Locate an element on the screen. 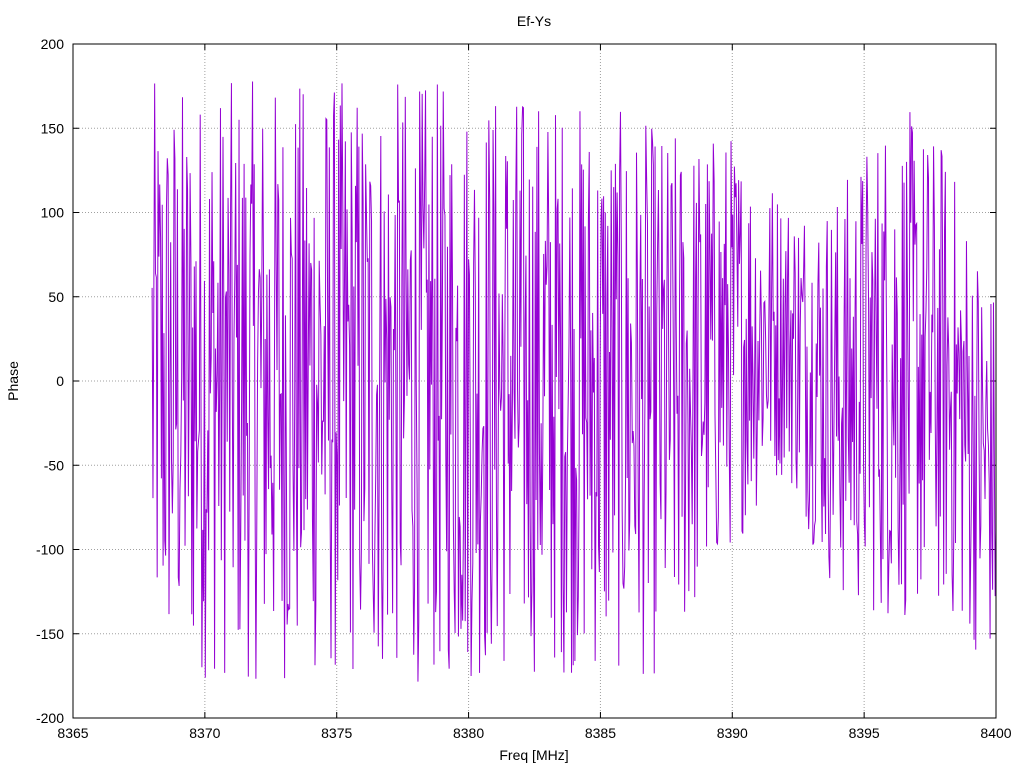  y-tick-label: 150 is located at coordinates (53, 128).